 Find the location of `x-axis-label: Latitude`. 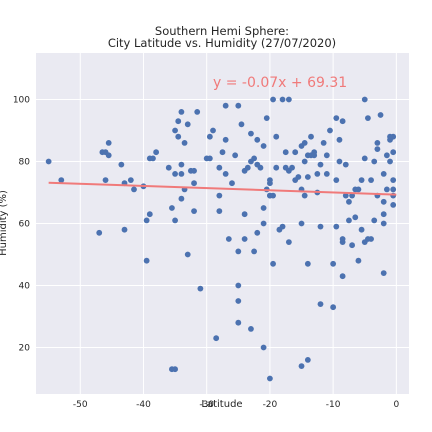

x-axis-label: Latitude is located at coordinates (221, 404).